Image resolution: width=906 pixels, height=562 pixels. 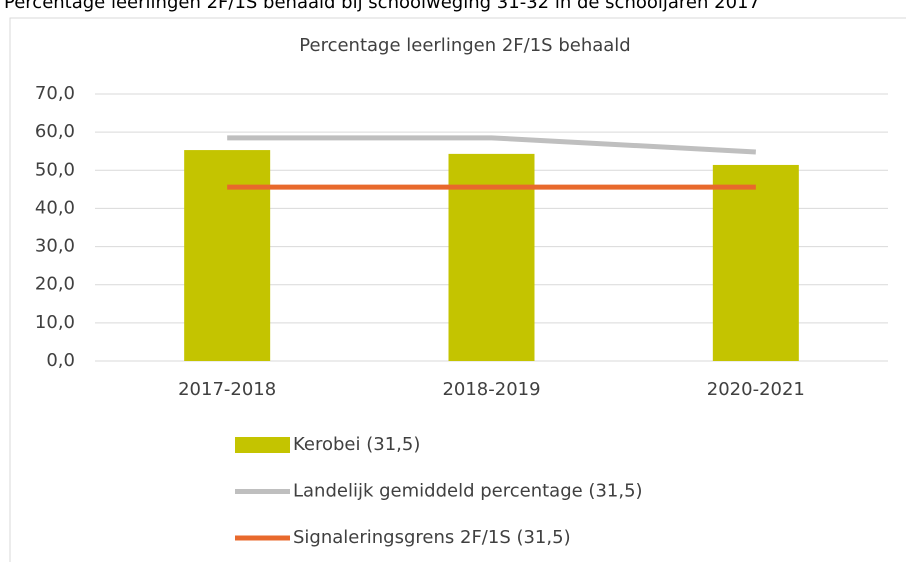 What do you see at coordinates (262, 445) in the screenshot?
I see `legend-swatch` at bounding box center [262, 445].